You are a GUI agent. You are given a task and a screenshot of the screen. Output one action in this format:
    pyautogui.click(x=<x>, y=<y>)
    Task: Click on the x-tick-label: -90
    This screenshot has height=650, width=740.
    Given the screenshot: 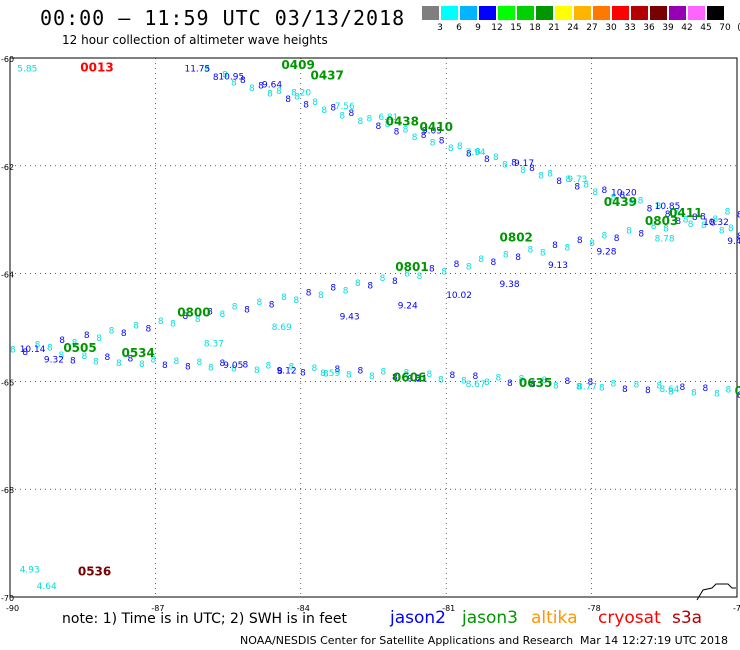 What is the action you would take?
    pyautogui.click(x=12, y=608)
    